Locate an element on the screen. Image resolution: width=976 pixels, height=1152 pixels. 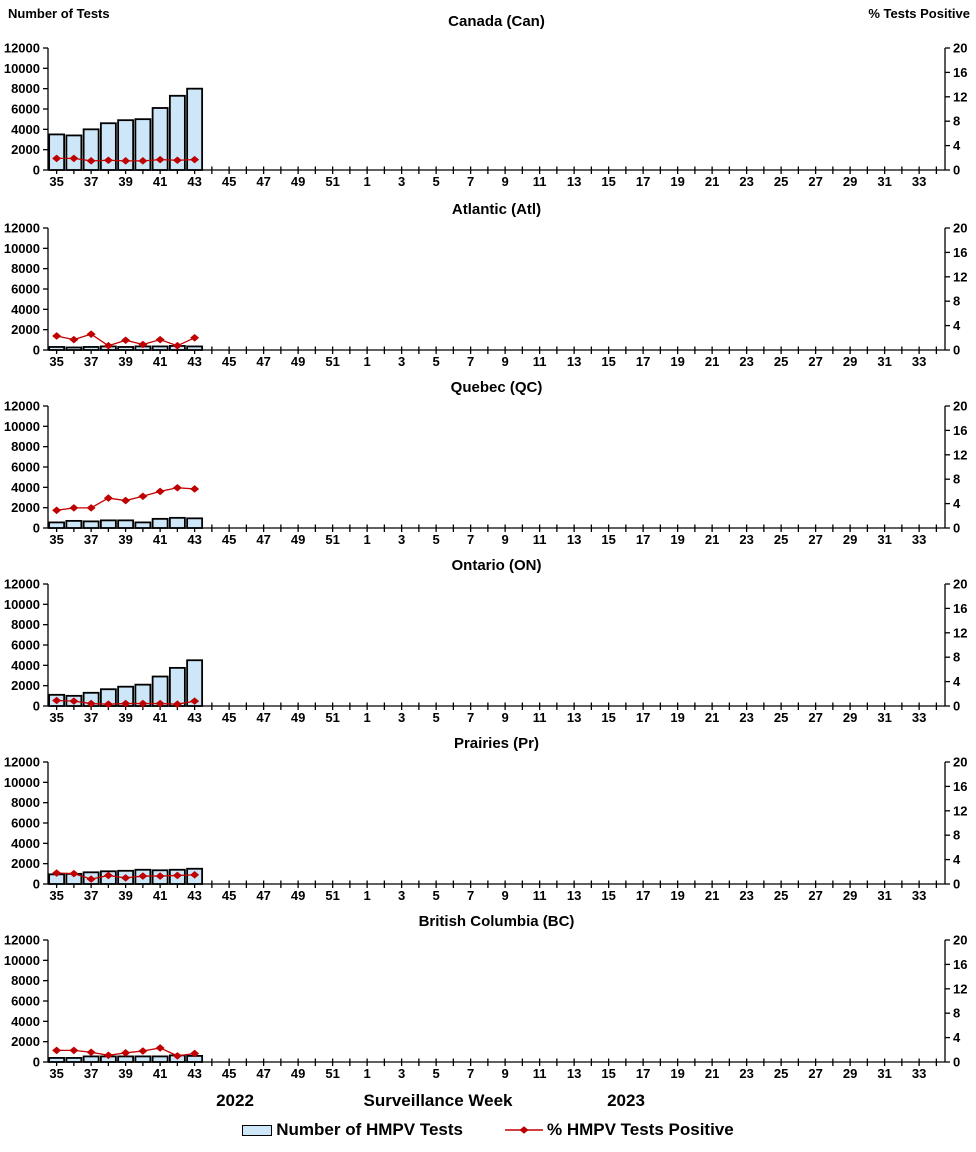
tick-label: 19 is located at coordinates (677, 181).